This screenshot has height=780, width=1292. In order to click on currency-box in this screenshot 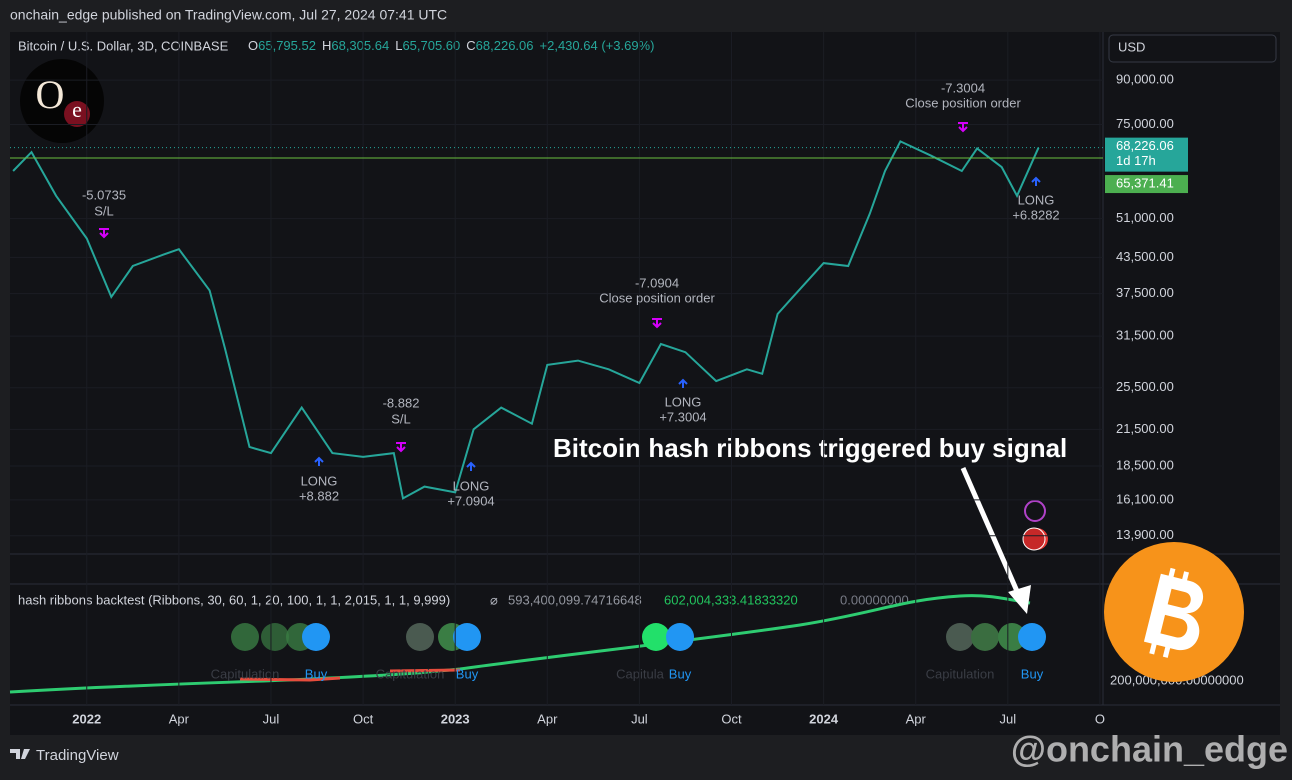, I will do `click(1192, 48)`.